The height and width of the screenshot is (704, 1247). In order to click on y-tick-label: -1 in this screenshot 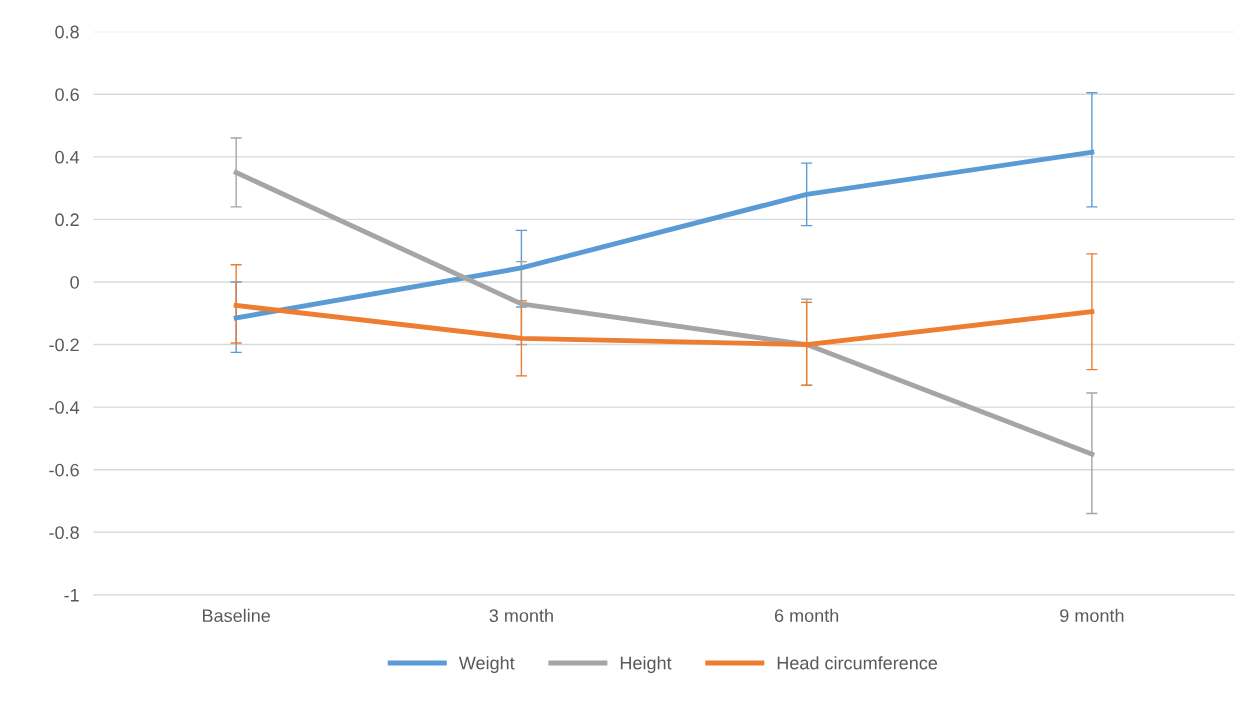, I will do `click(71, 595)`.